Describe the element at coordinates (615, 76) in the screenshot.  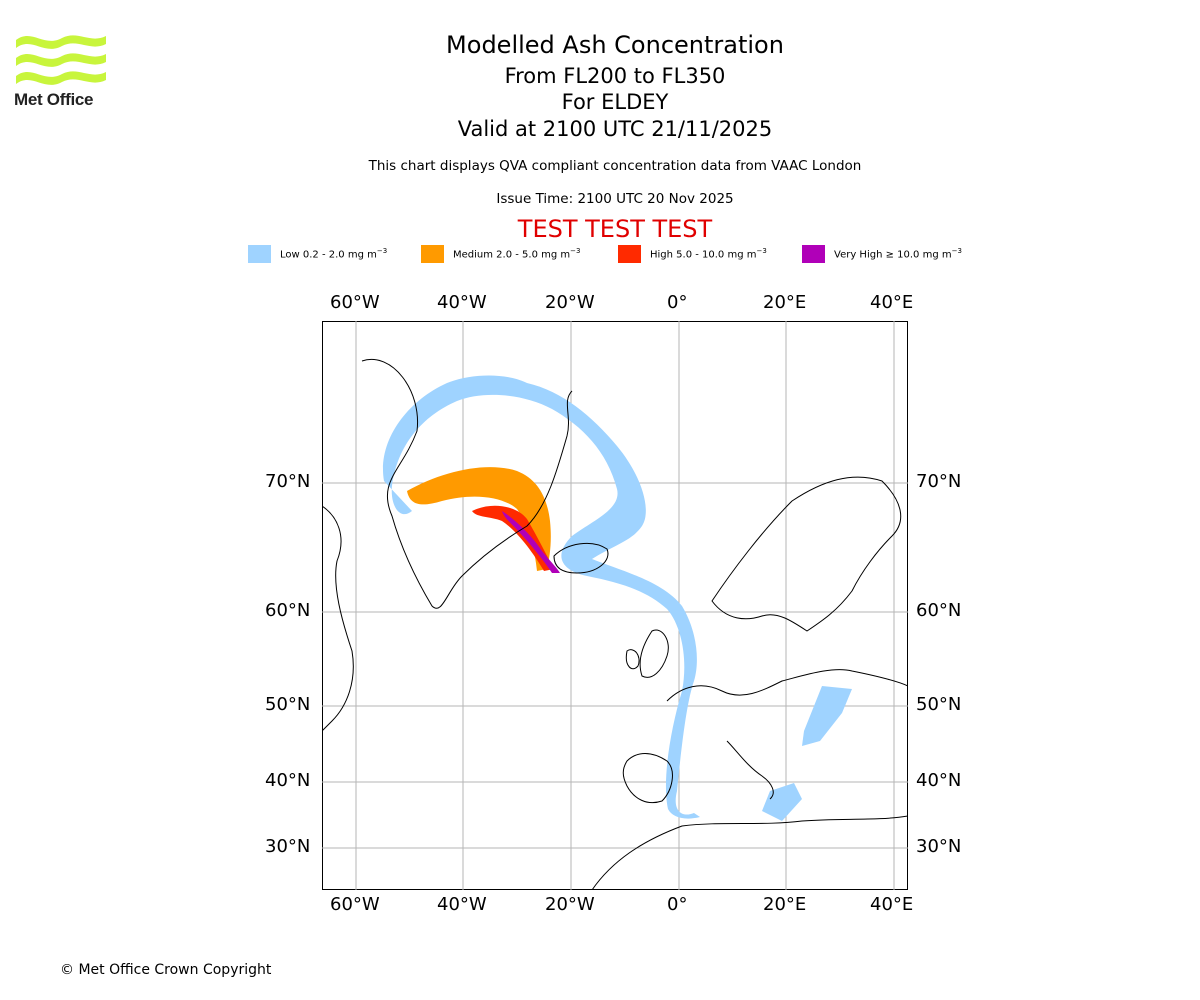
I see `flight-level-range: From FL200 to FL350` at that location.